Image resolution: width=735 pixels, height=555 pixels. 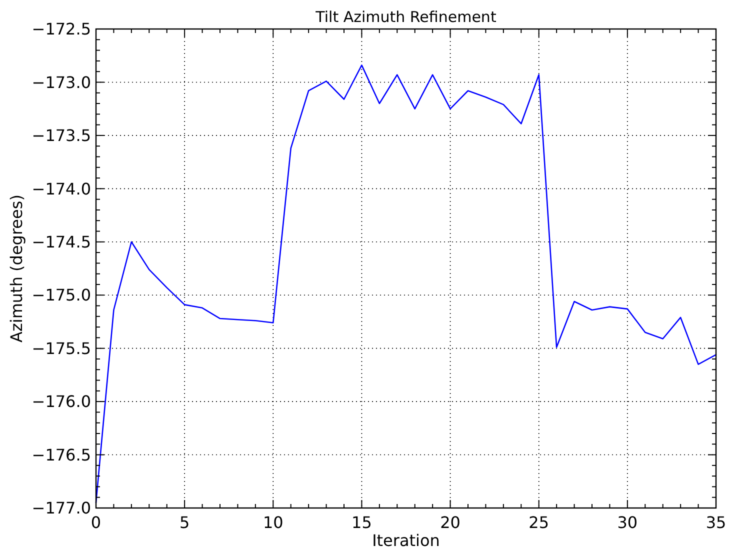 What do you see at coordinates (184, 522) in the screenshot?
I see `x-tick-label: 5` at bounding box center [184, 522].